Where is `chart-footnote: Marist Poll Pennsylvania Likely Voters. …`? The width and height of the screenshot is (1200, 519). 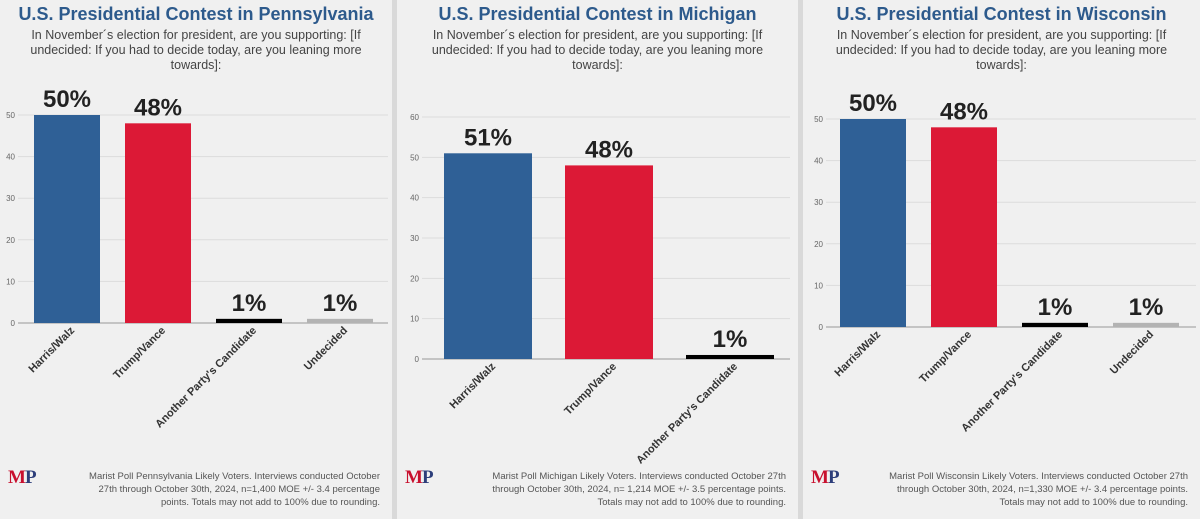 chart-footnote: Marist Poll Pennsylvania Likely Voters. … is located at coordinates (234, 489).